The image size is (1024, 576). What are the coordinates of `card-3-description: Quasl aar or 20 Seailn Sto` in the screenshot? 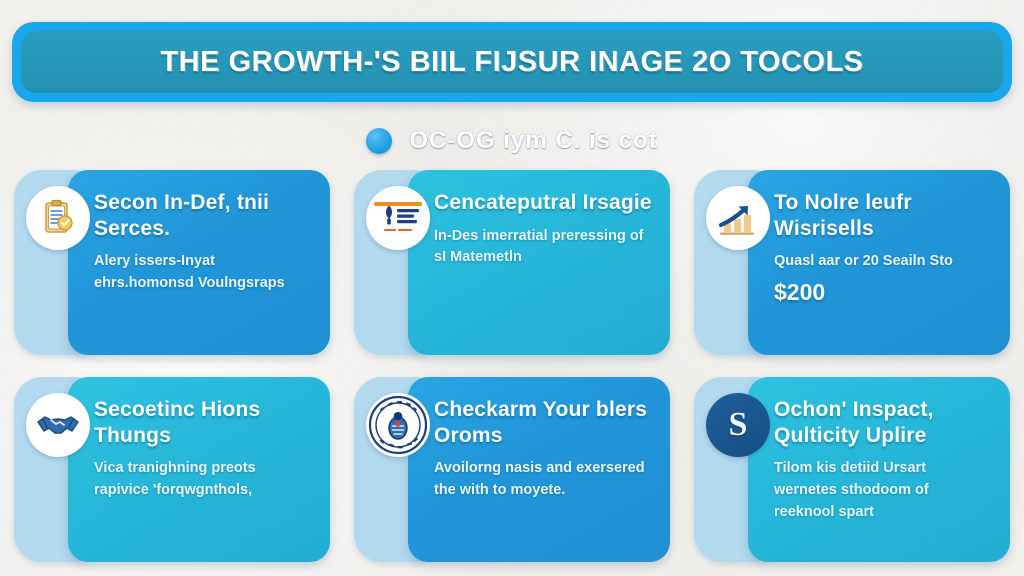 It's located at (863, 261).